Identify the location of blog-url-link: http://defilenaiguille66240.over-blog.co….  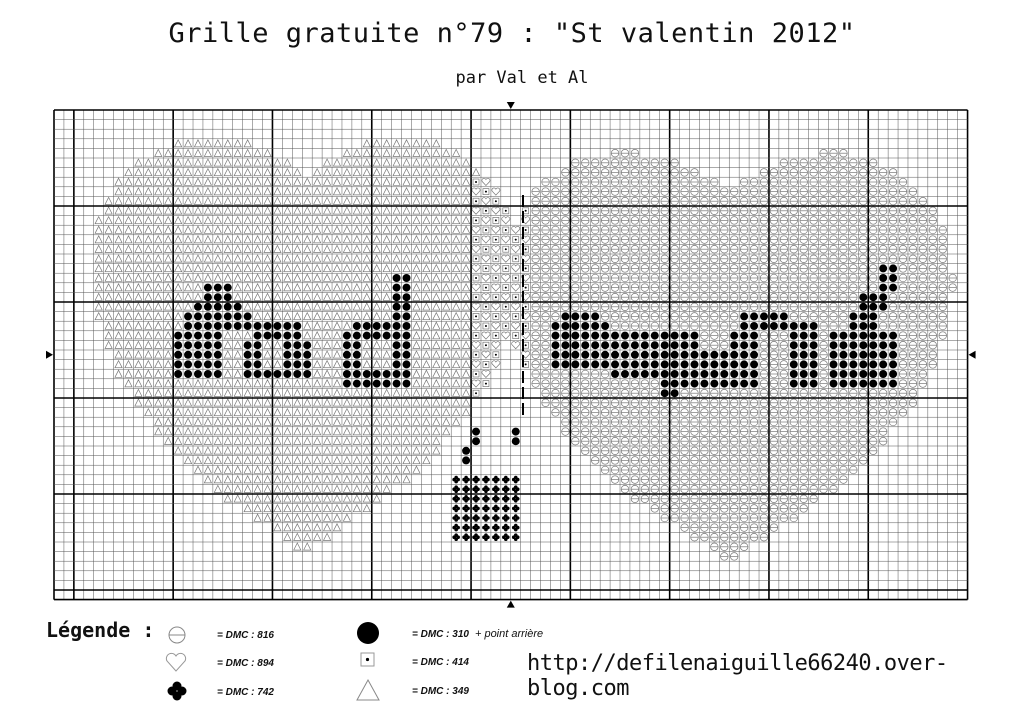
(737, 676).